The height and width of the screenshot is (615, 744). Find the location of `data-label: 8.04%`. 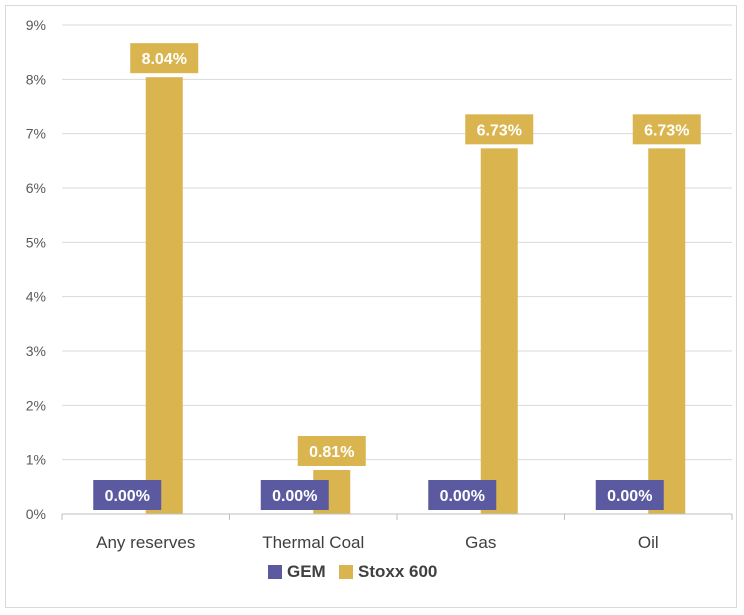

data-label: 8.04% is located at coordinates (164, 59).